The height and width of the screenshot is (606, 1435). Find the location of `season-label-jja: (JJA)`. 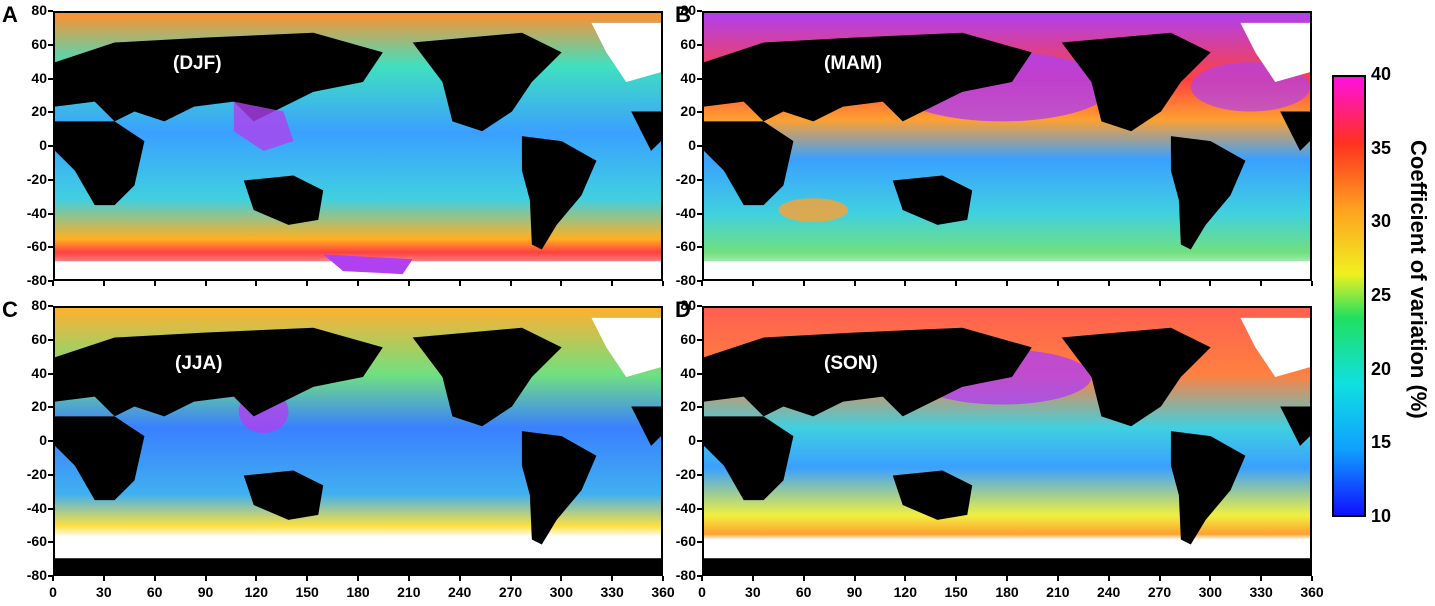

season-label-jja: (JJA) is located at coordinates (199, 363).